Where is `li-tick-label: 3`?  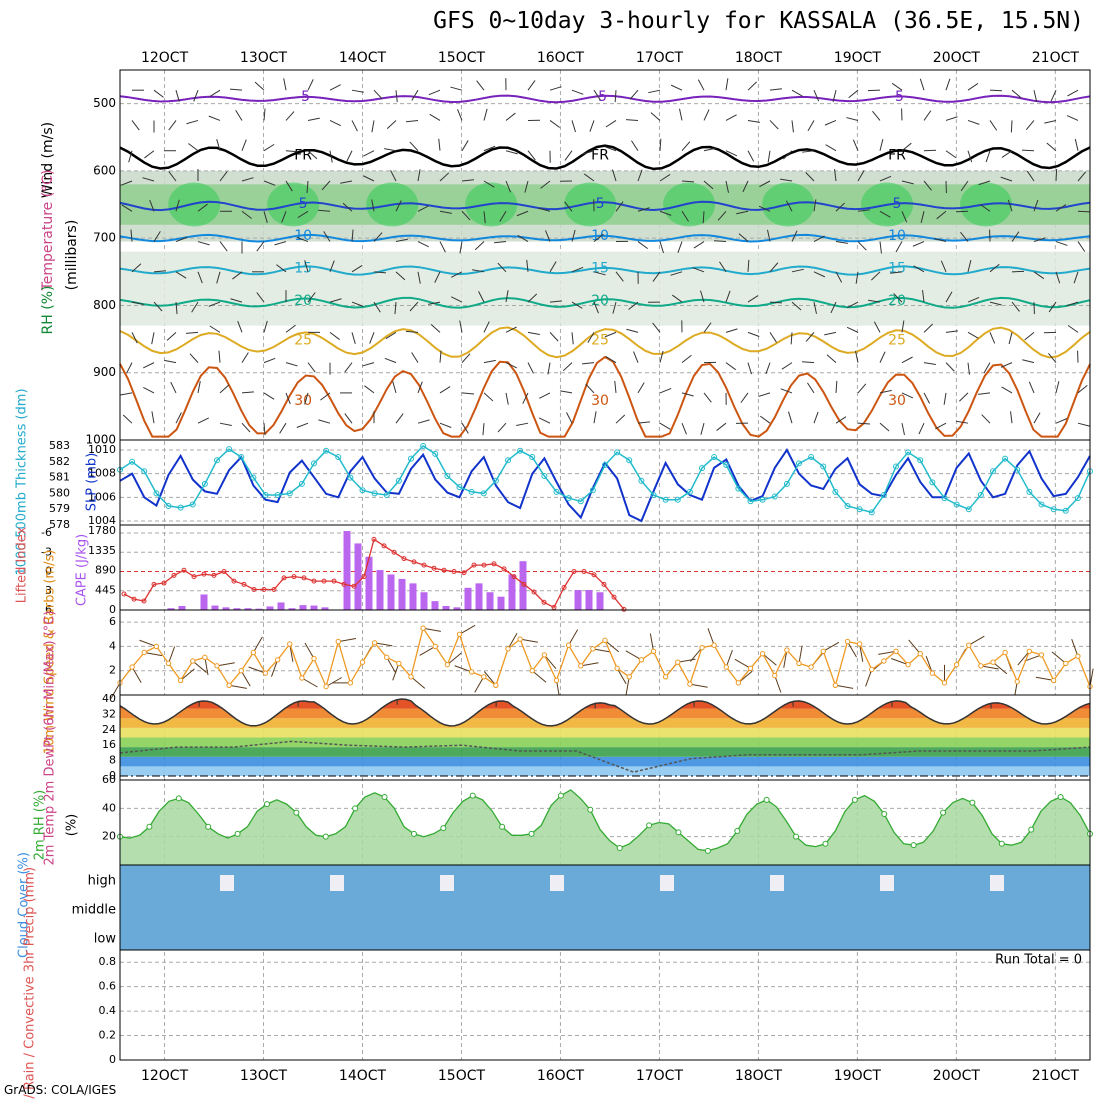 li-tick-label: 3 is located at coordinates (48, 590).